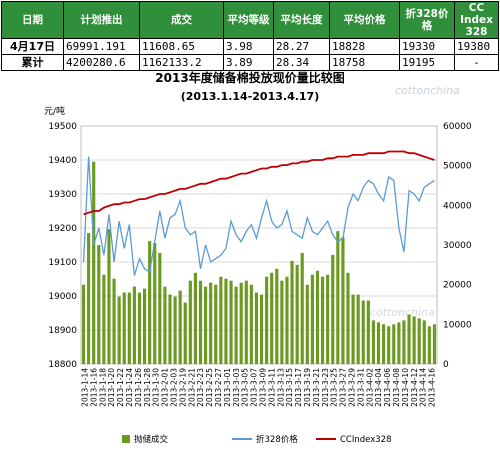 This screenshot has height=464, width=500. Describe the element at coordinates (181, 20) in the screenshot. I see `table-header-cell: 成交` at that location.